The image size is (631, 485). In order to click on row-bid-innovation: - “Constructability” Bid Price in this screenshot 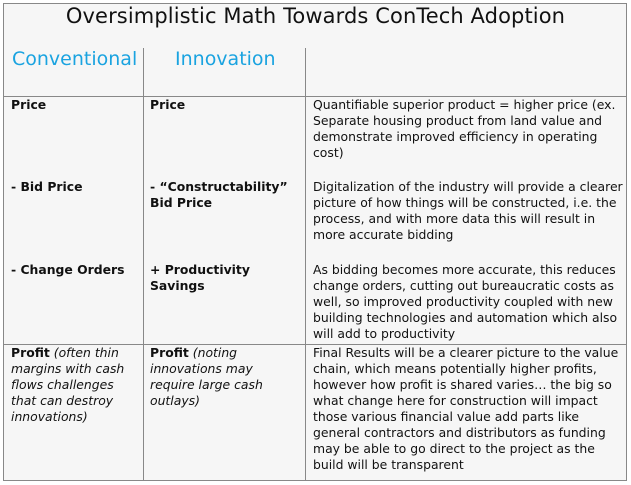, I will do `click(219, 194)`.